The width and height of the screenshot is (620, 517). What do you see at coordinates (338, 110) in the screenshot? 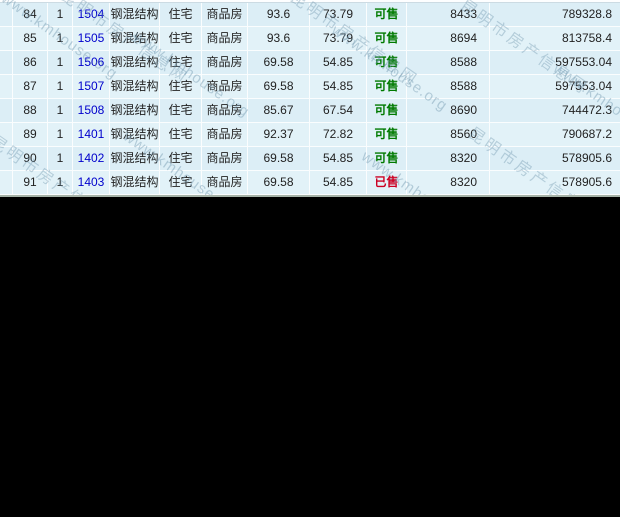
I see `cell-inner_area: 67.54` at bounding box center [338, 110].